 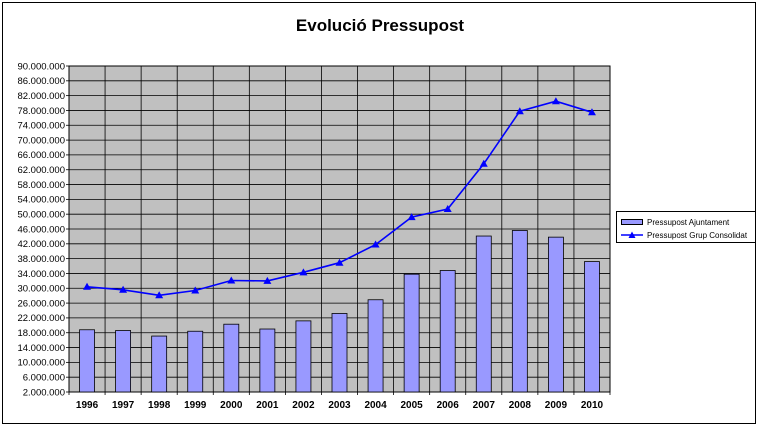 What do you see at coordinates (632, 234) in the screenshot?
I see `legend-swatch-line` at bounding box center [632, 234].